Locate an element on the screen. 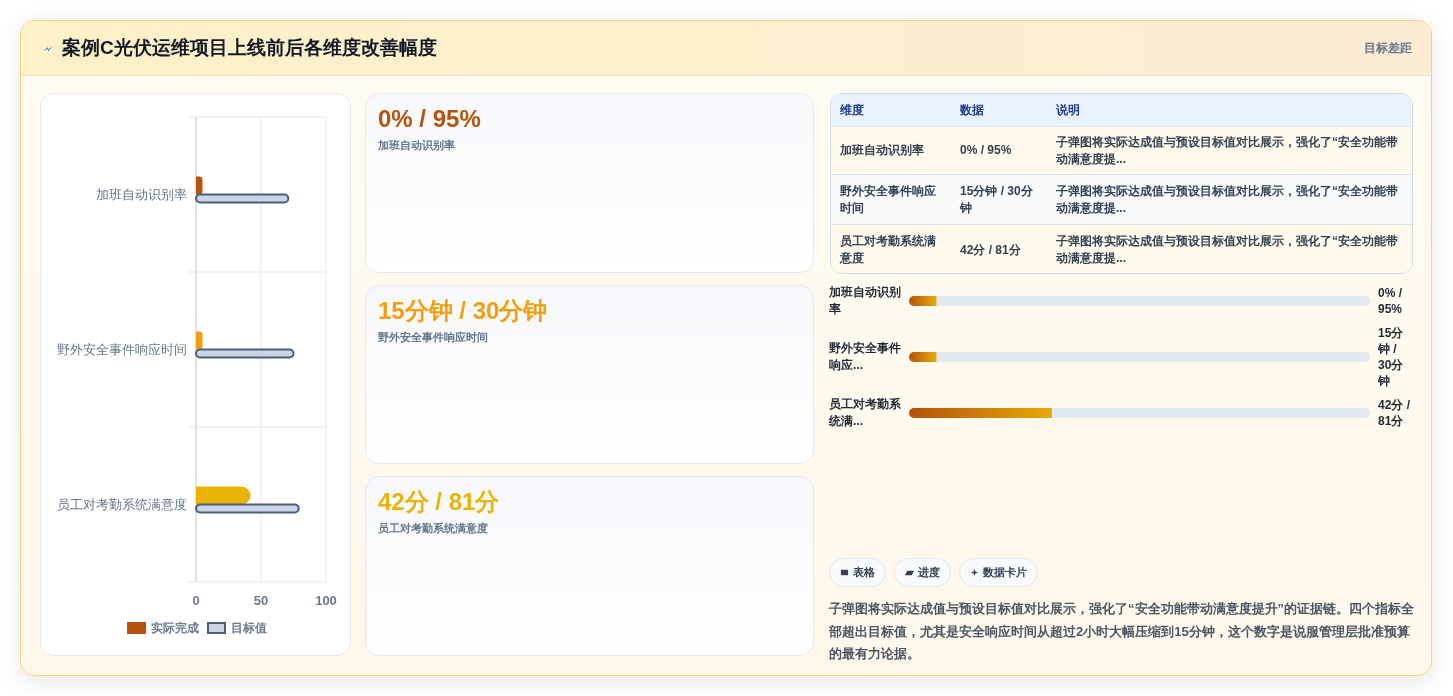 This screenshot has width=1453, height=696. y-tick-label: 员工对考勤系统满意度 is located at coordinates (122, 504).